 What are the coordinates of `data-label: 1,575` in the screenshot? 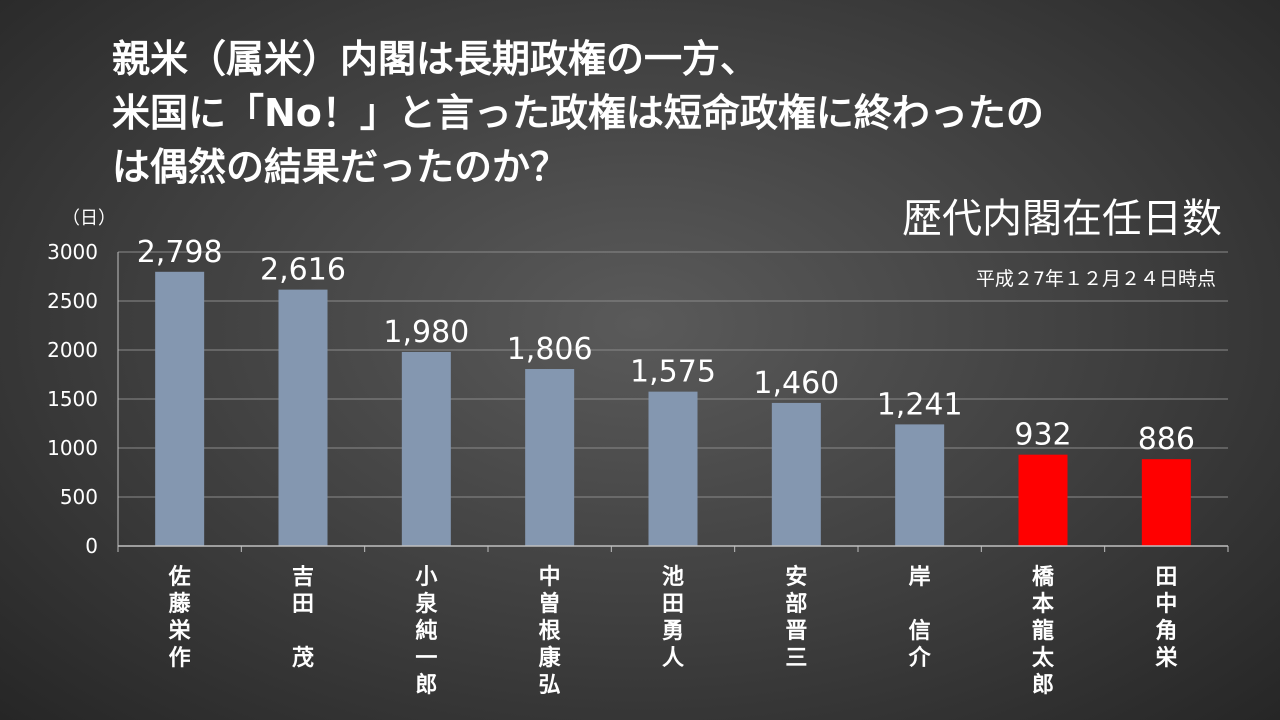 It's located at (673, 372).